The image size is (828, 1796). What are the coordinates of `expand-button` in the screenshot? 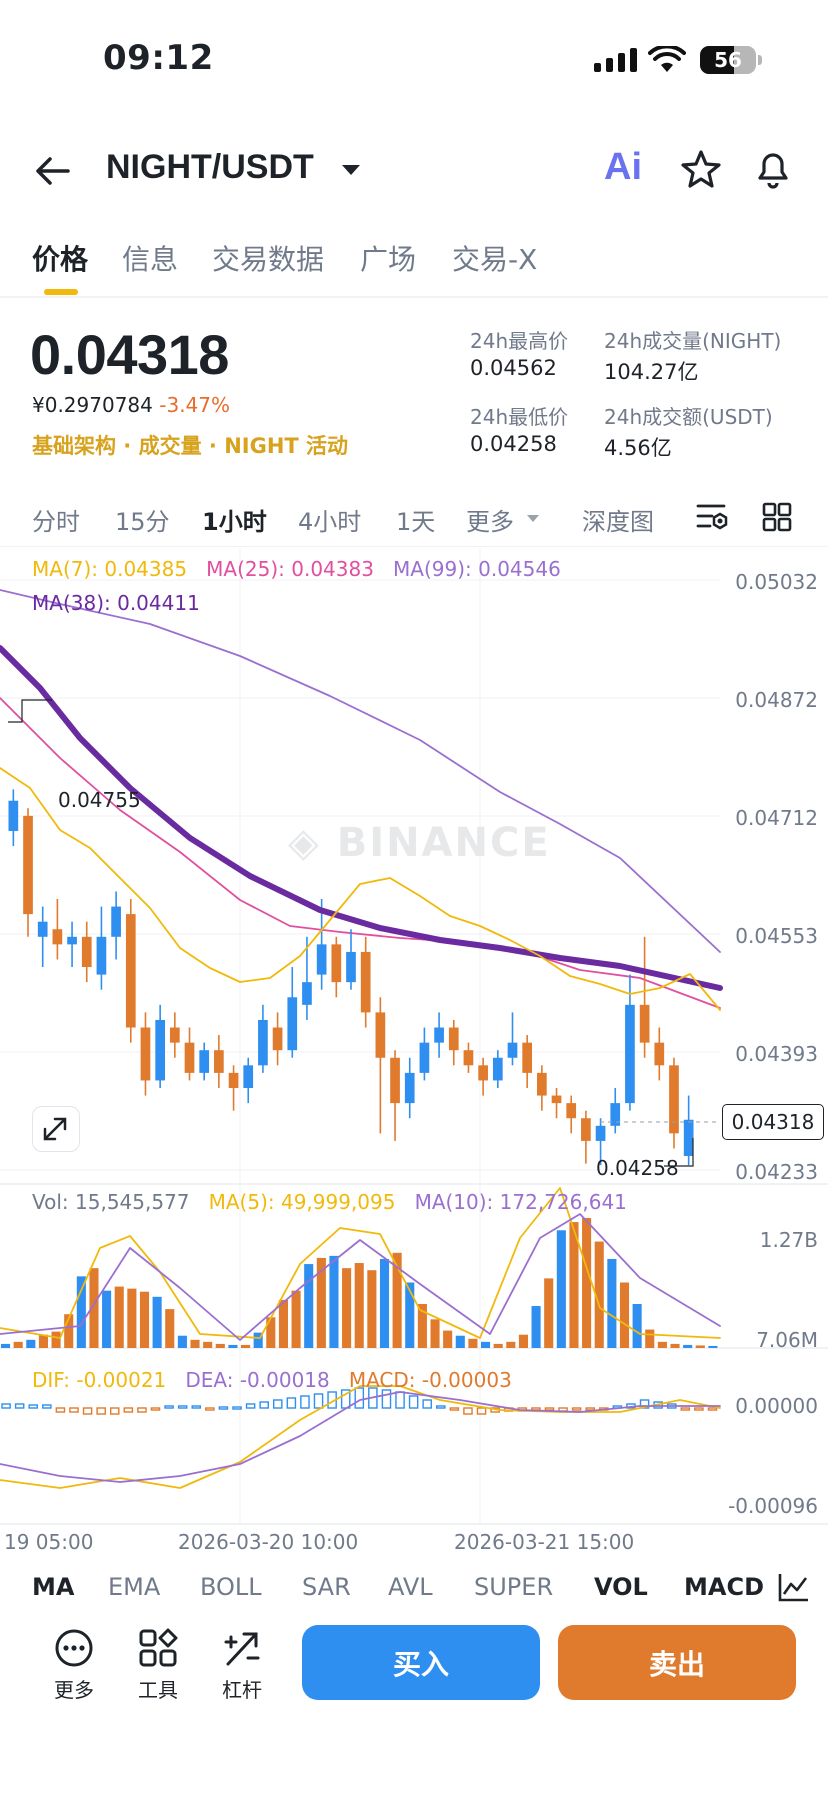 It's located at (56, 1129).